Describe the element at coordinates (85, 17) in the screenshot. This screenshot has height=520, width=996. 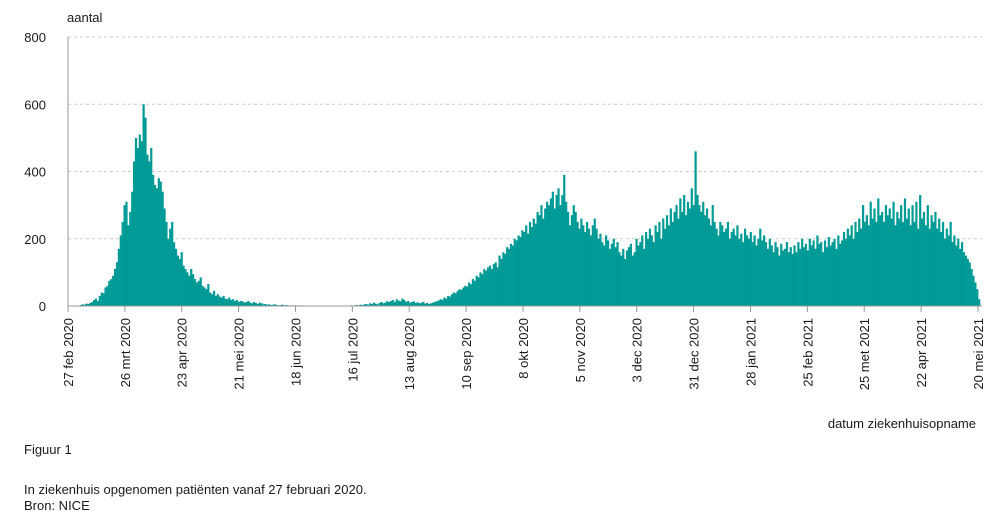
I see `y-axis-title: aantal` at that location.